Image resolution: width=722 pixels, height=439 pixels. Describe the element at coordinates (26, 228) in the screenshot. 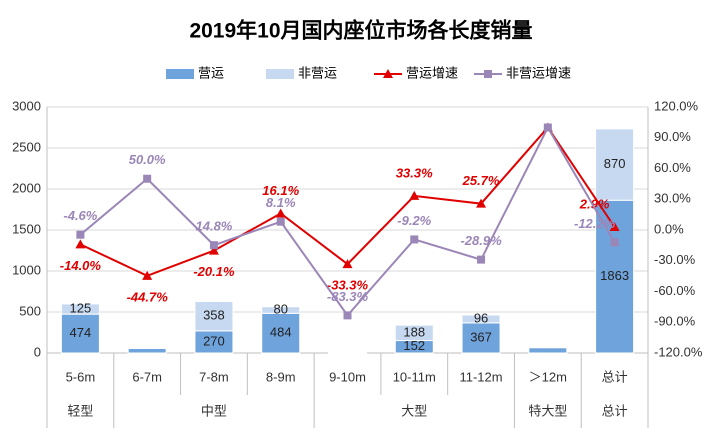

I see `y-tick-label: 1500` at that location.